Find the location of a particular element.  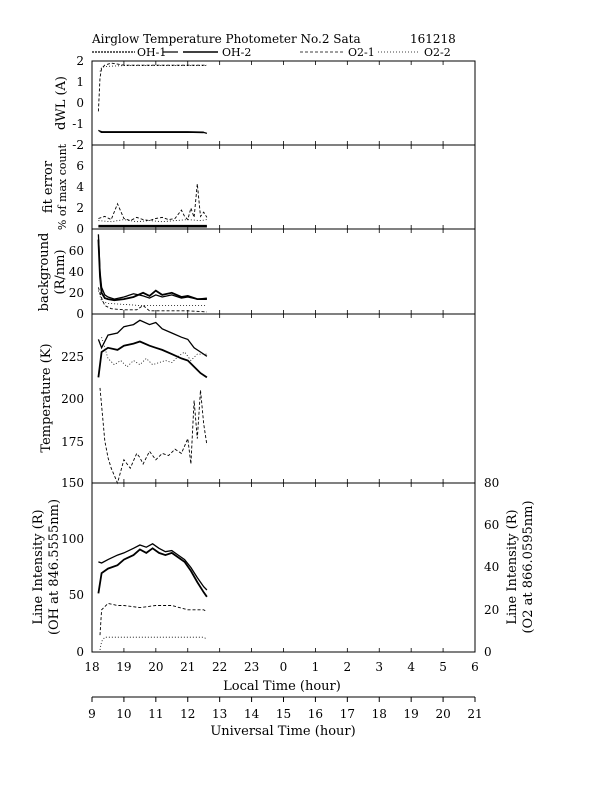

local-time-xticks: 18 19 20 21 22 23 0 1 2 3 4 5 6 is located at coordinates (281, 667).